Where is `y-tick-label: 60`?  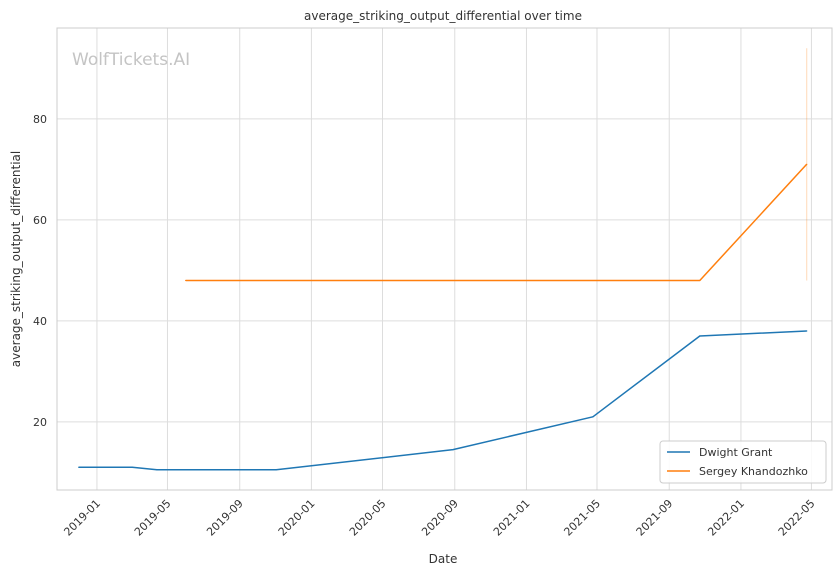 y-tick-label: 60 is located at coordinates (40, 220).